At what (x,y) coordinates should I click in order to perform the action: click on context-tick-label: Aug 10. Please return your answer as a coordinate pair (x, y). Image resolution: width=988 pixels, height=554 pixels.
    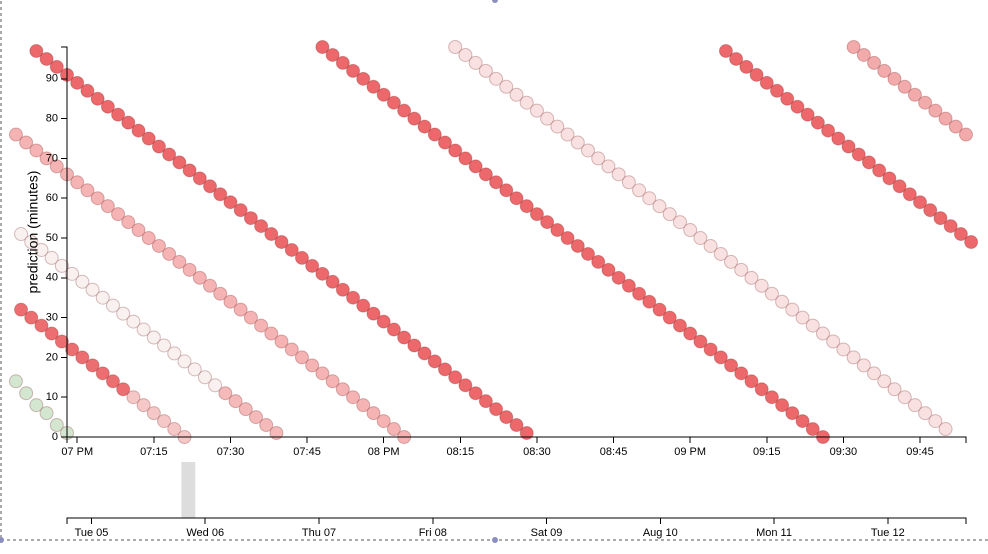
    Looking at the image, I should click on (660, 533).